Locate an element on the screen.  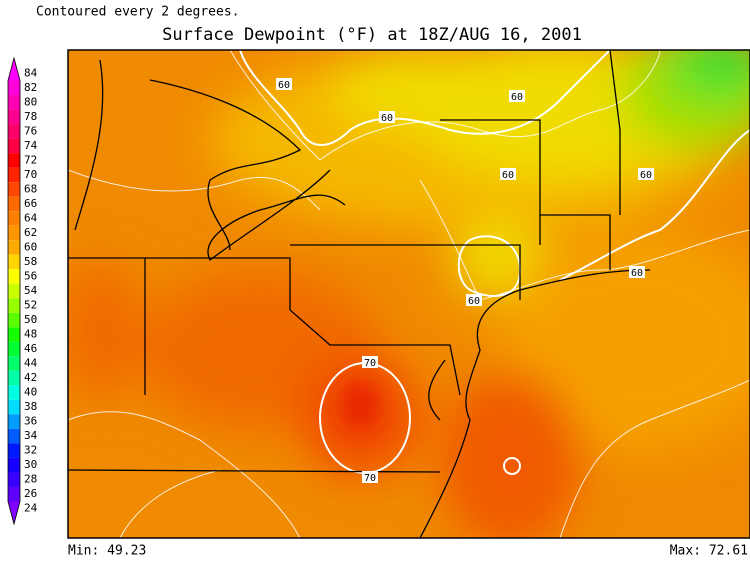
colorbar-label: 68 is located at coordinates (30, 188).